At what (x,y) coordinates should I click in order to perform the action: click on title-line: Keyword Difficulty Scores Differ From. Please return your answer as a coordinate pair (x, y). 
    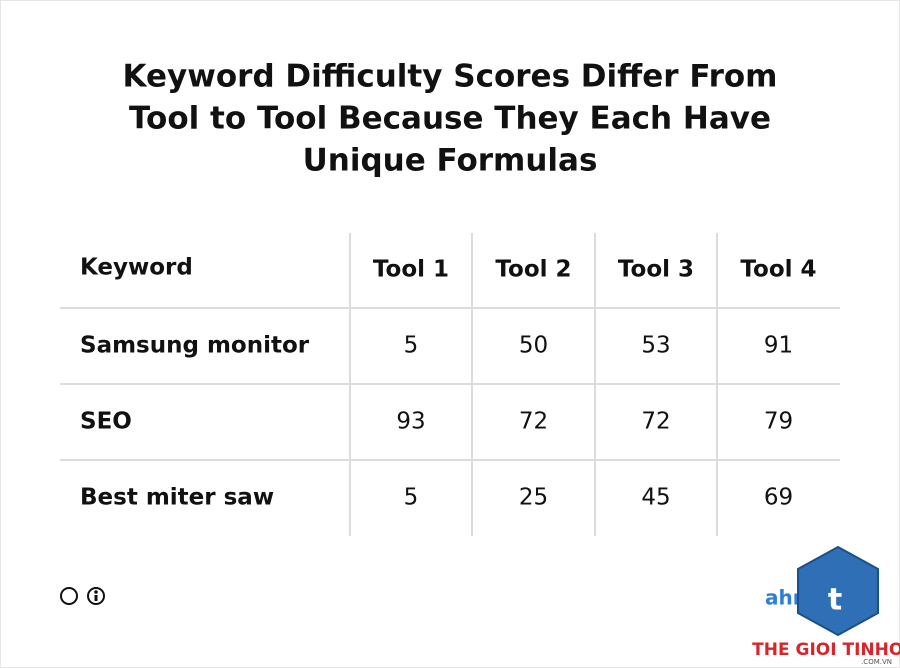
    Looking at the image, I should click on (450, 77).